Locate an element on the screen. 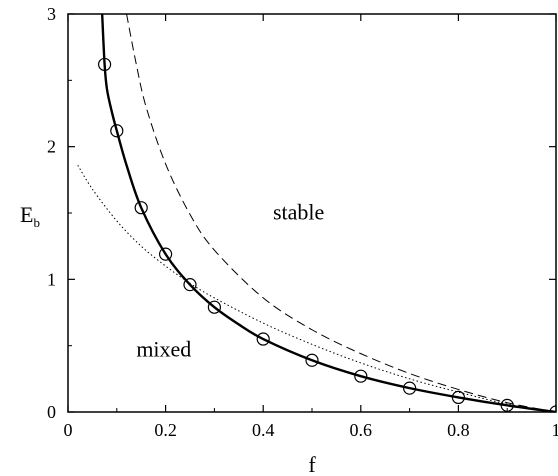 The width and height of the screenshot is (558, 476). region-label-stable: stable is located at coordinates (298, 212).